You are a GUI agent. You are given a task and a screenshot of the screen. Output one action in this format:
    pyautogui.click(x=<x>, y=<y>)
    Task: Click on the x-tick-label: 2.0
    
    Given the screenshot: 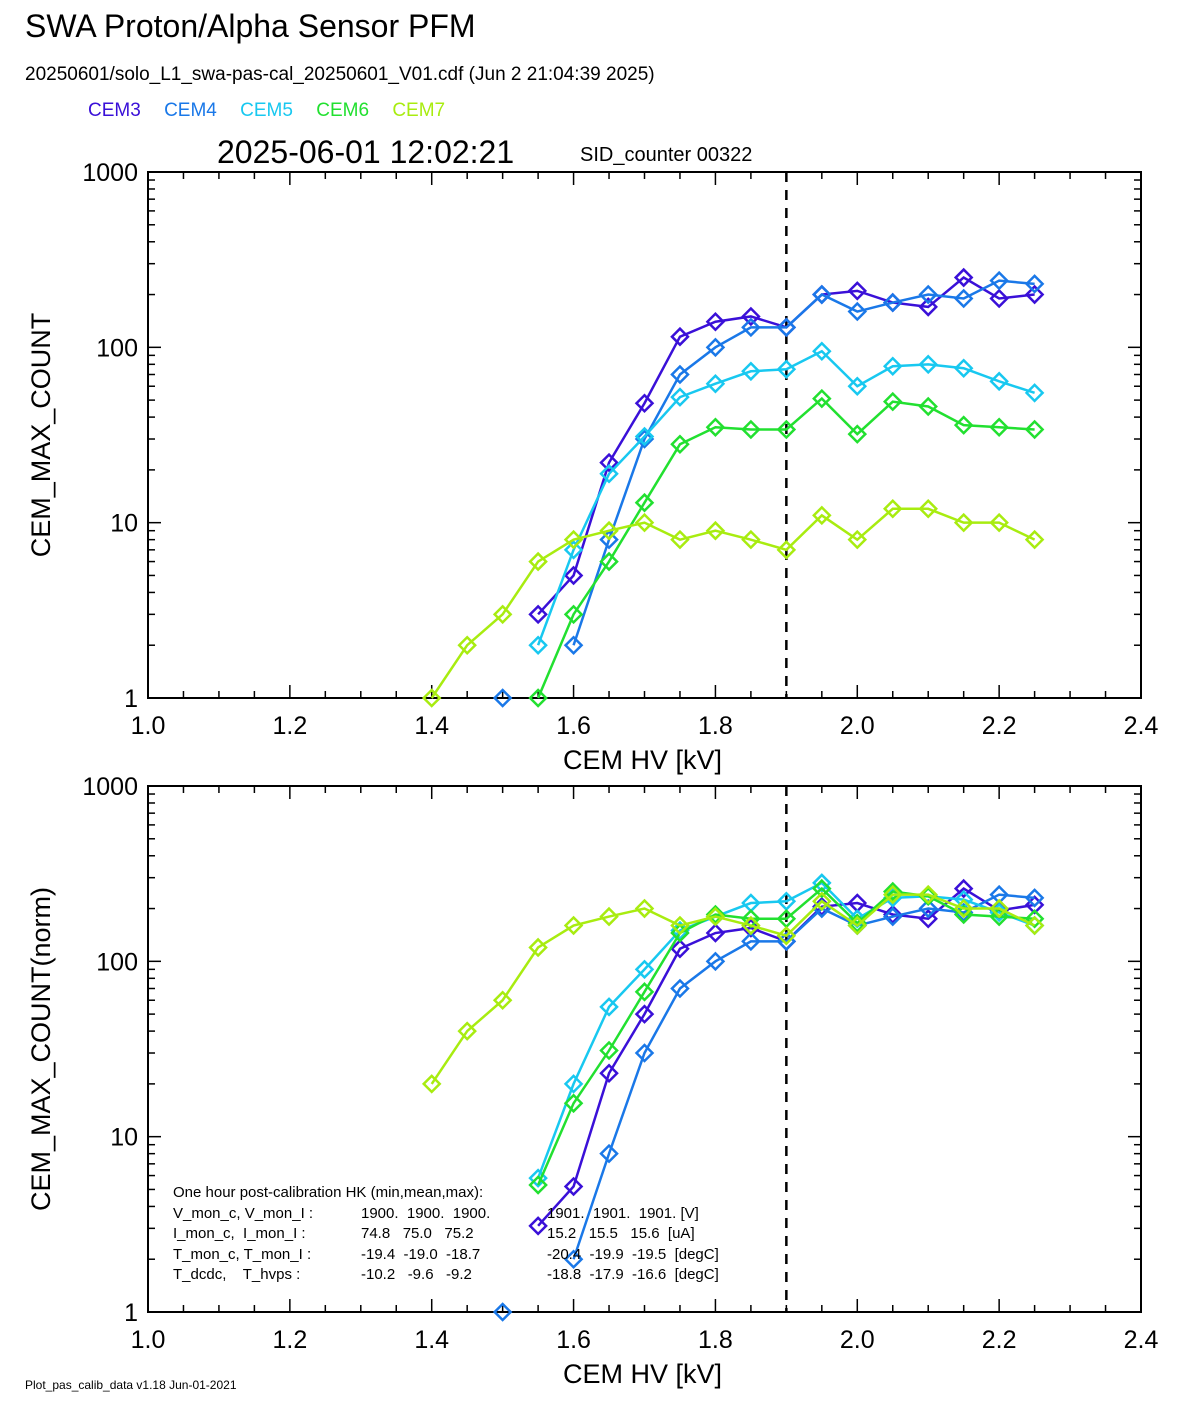 What is the action you would take?
    pyautogui.click(x=857, y=726)
    